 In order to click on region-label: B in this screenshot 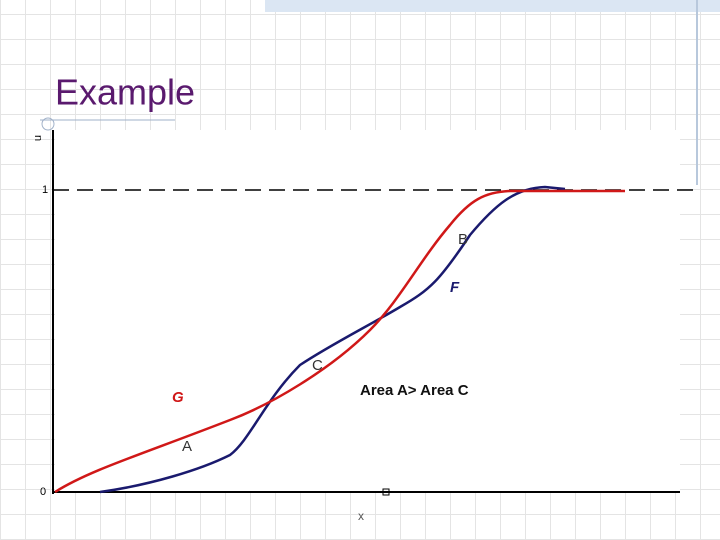, I will do `click(463, 239)`.